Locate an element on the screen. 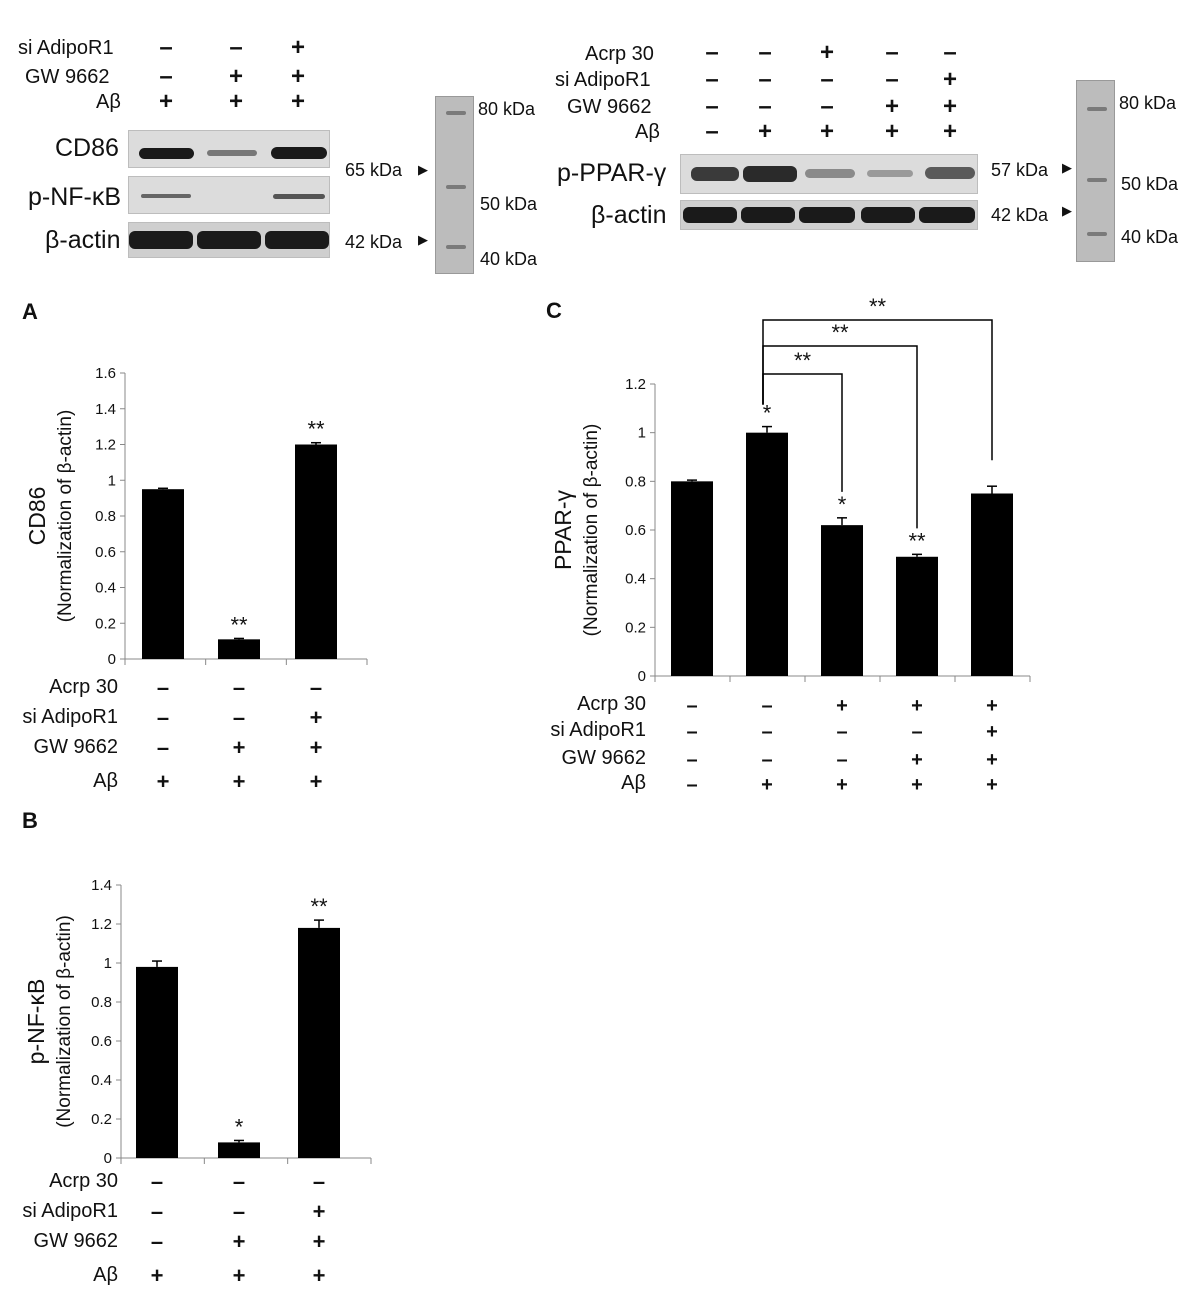  treatment-label: Aβ is located at coordinates (633, 783).